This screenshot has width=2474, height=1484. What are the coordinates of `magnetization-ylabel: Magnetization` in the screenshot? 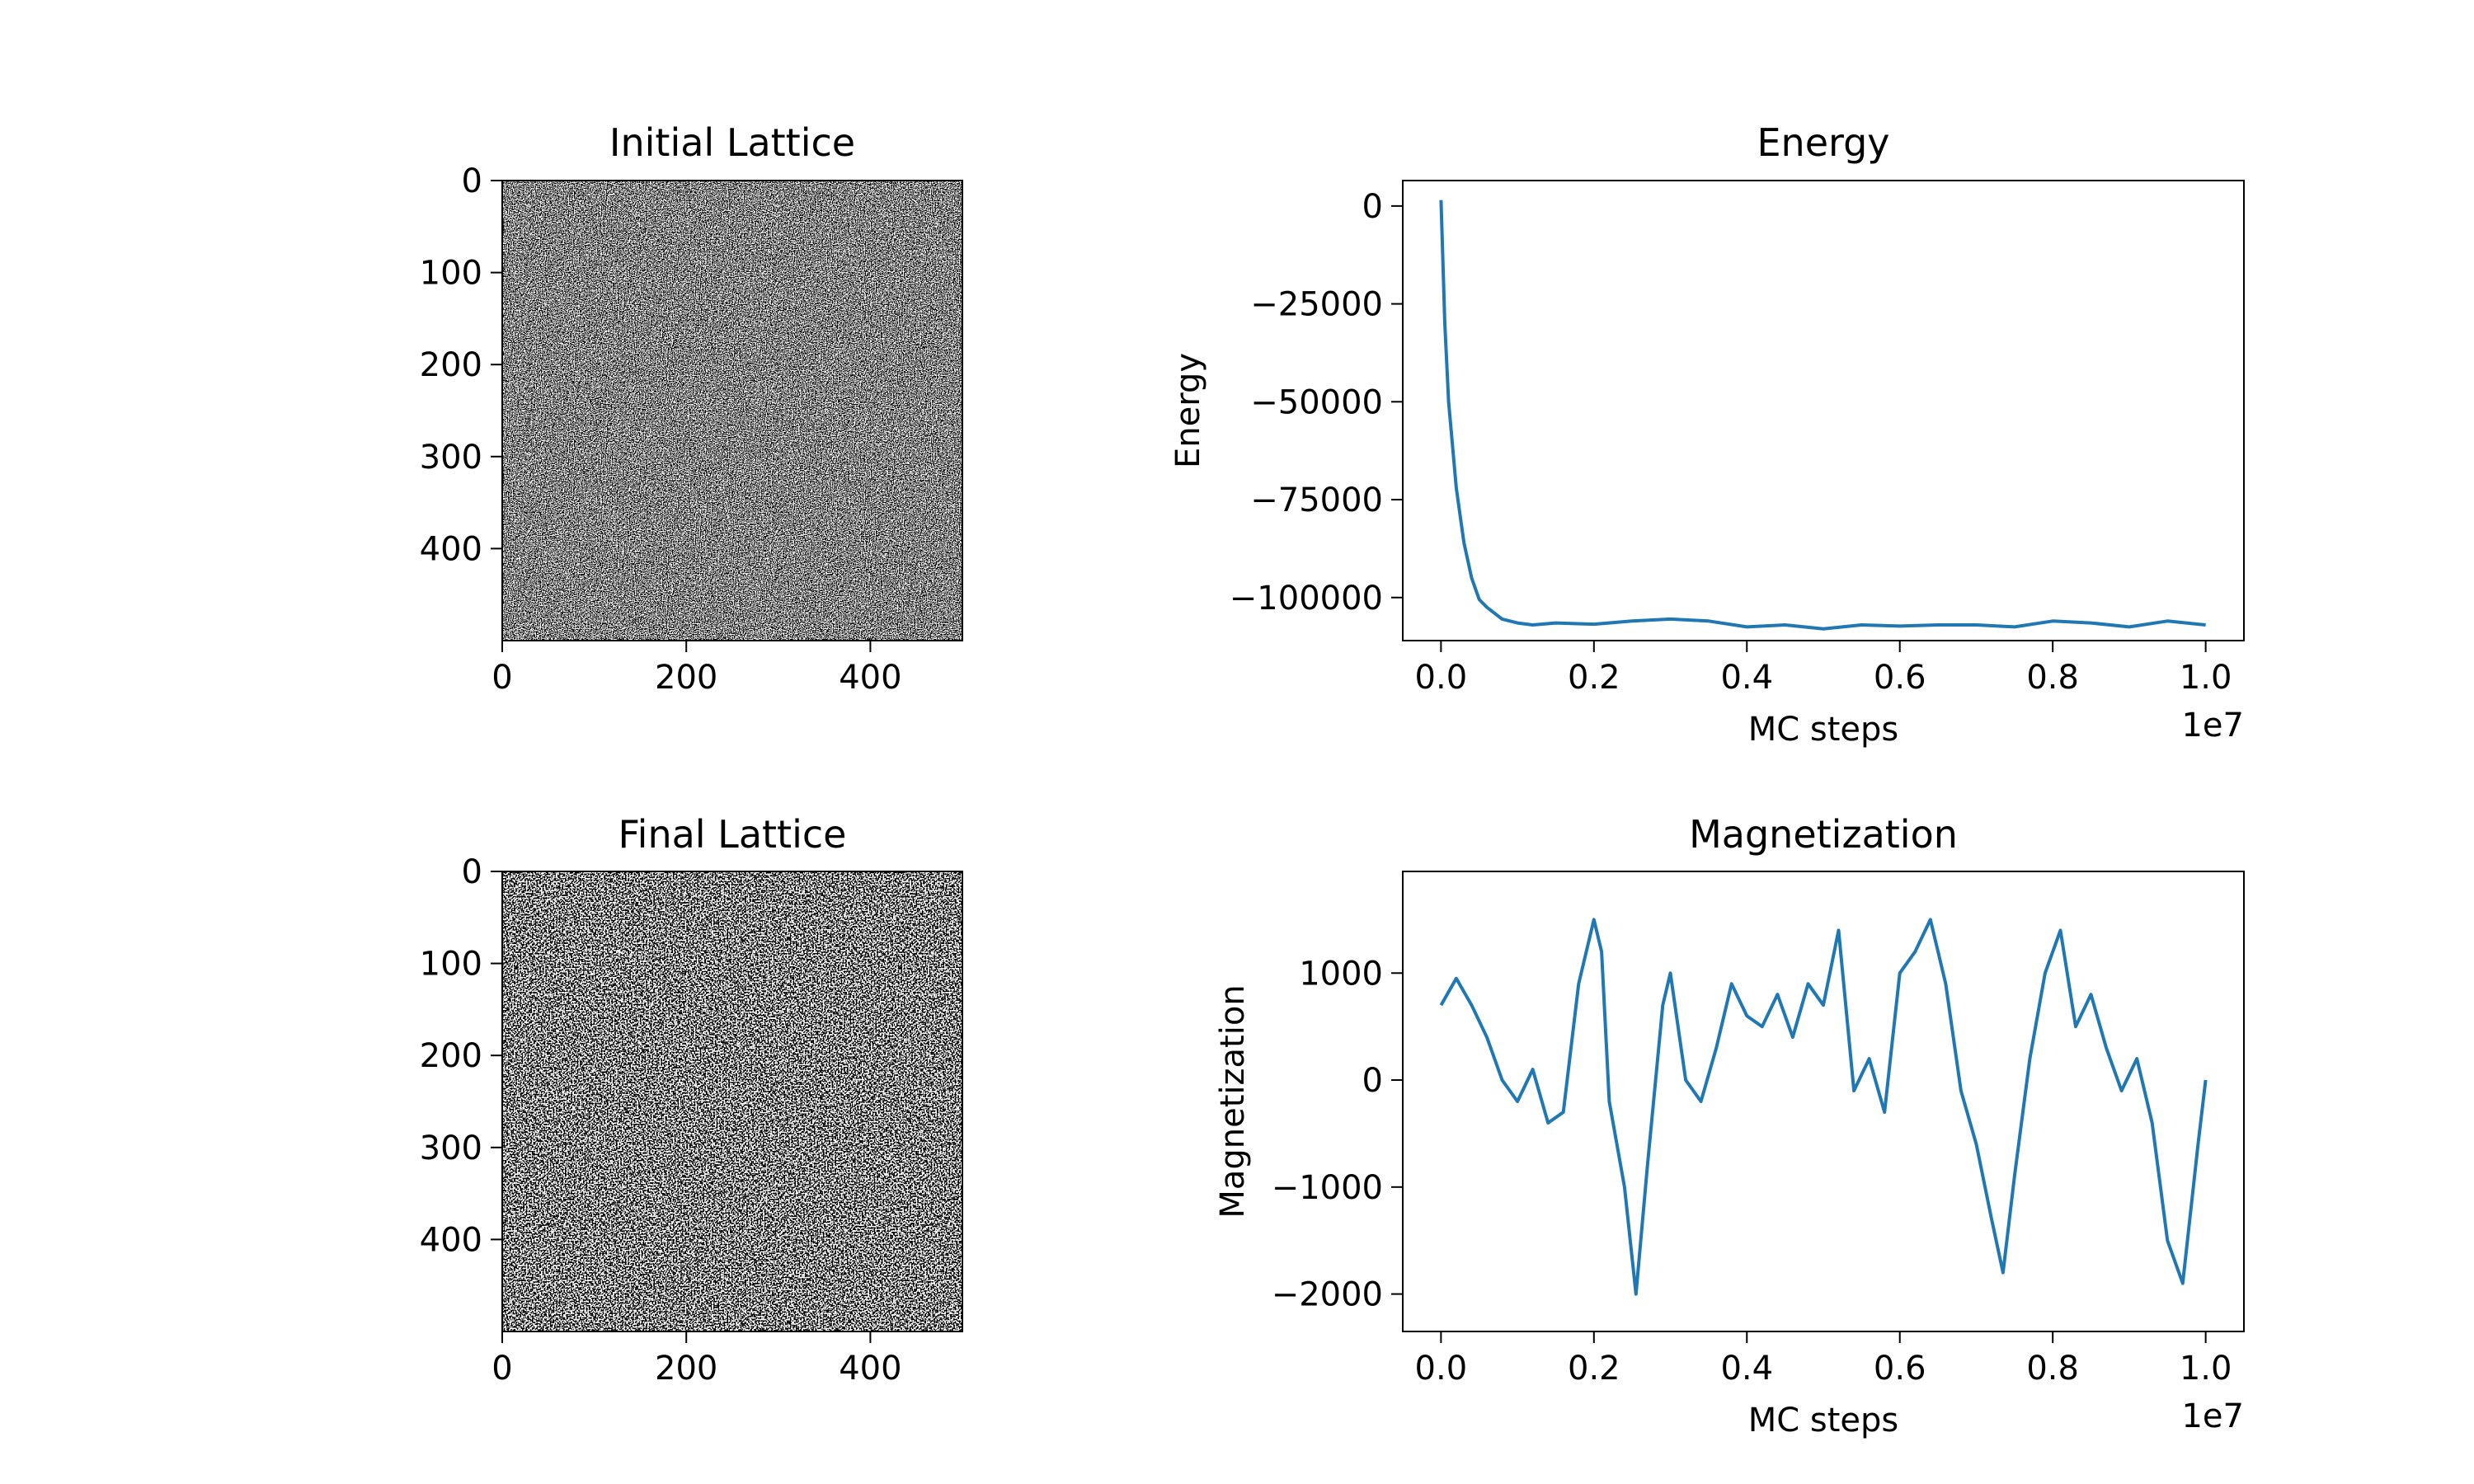 It's located at (1233, 1101).